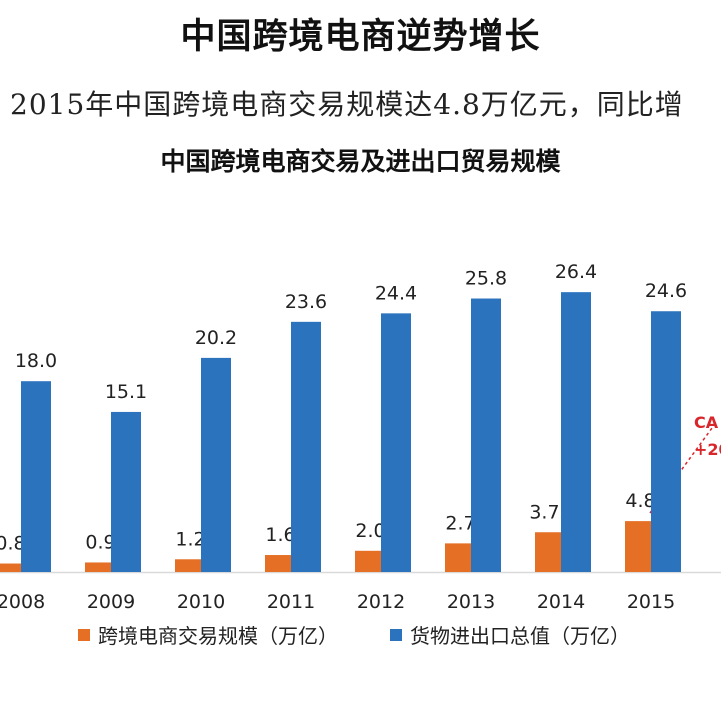  What do you see at coordinates (370, 531) in the screenshot?
I see `data-label-crossborder: 2.0` at bounding box center [370, 531].